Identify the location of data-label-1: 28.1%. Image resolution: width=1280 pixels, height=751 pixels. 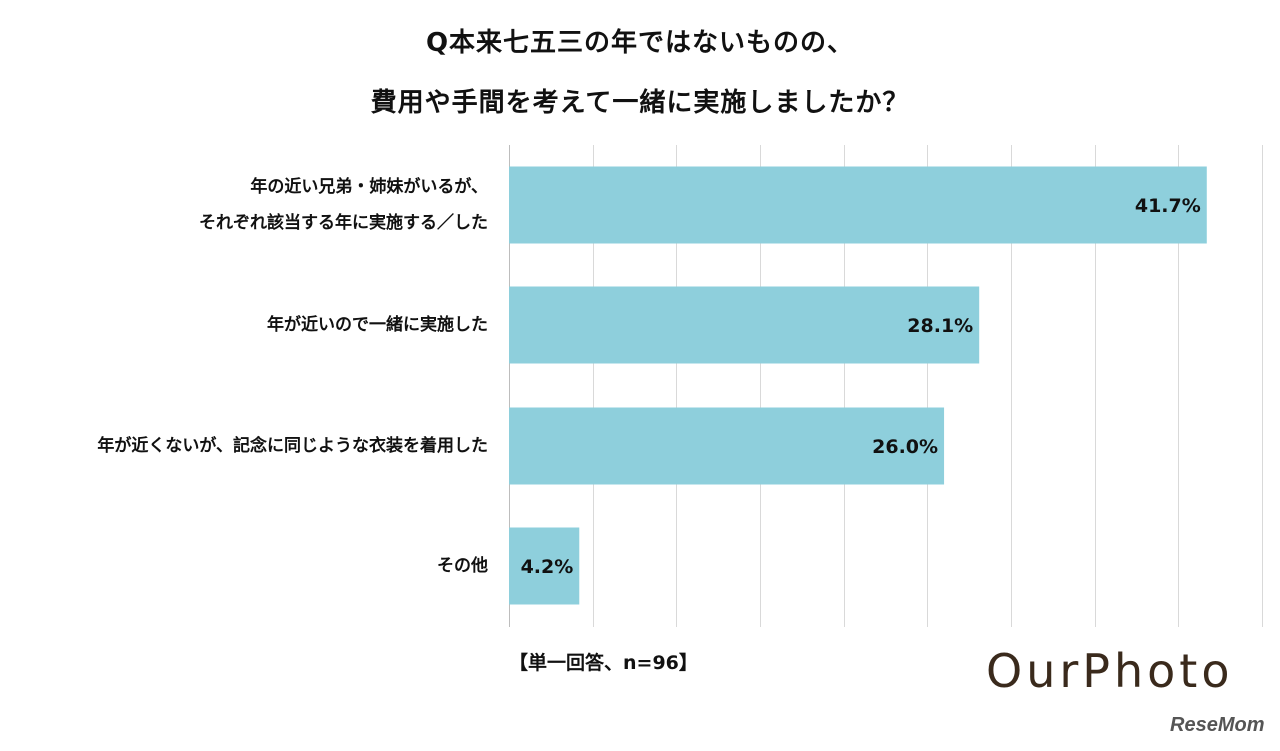
(940, 326).